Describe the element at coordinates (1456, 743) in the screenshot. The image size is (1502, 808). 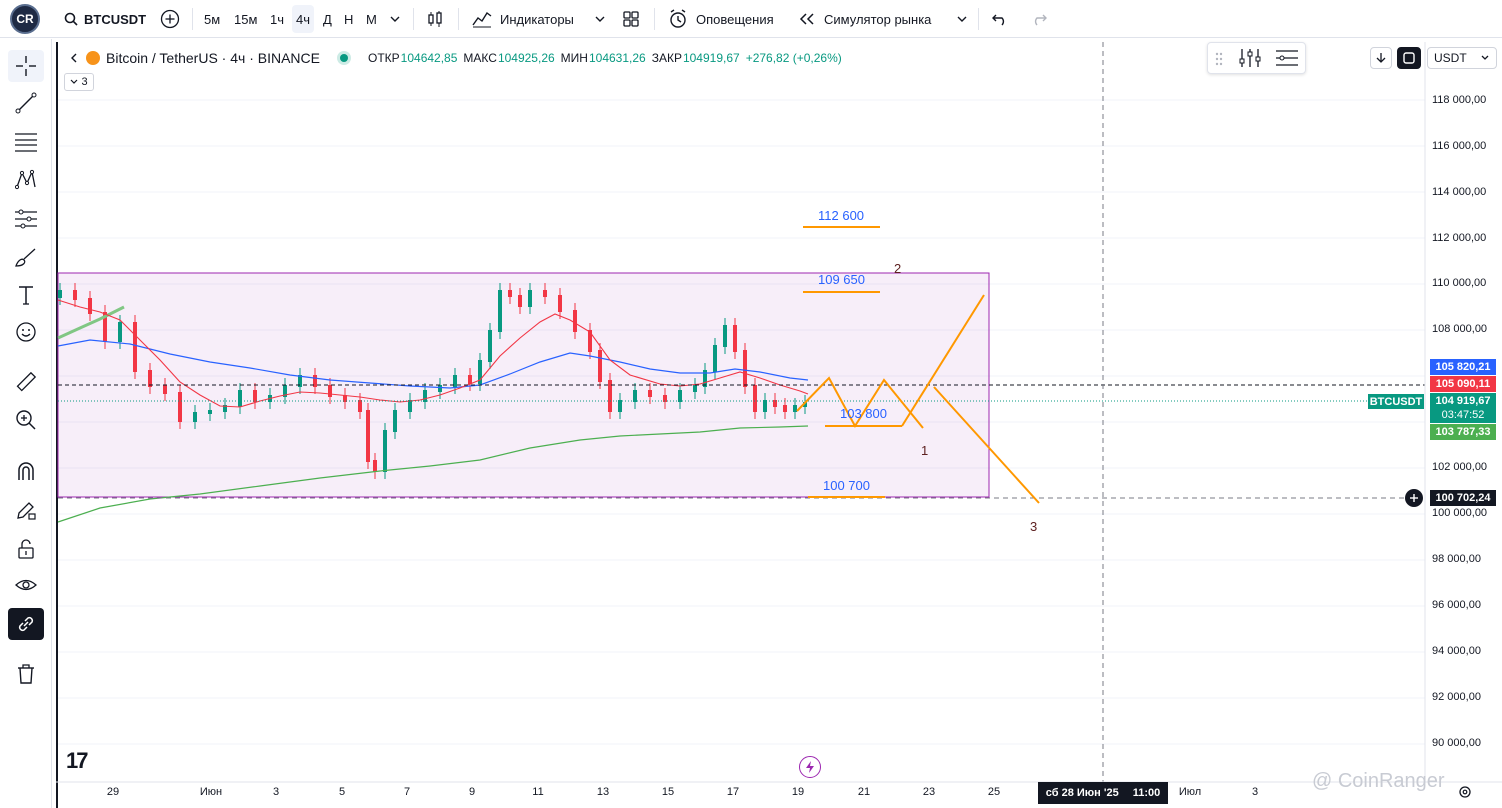
I see `price-label: 90 000,00` at that location.